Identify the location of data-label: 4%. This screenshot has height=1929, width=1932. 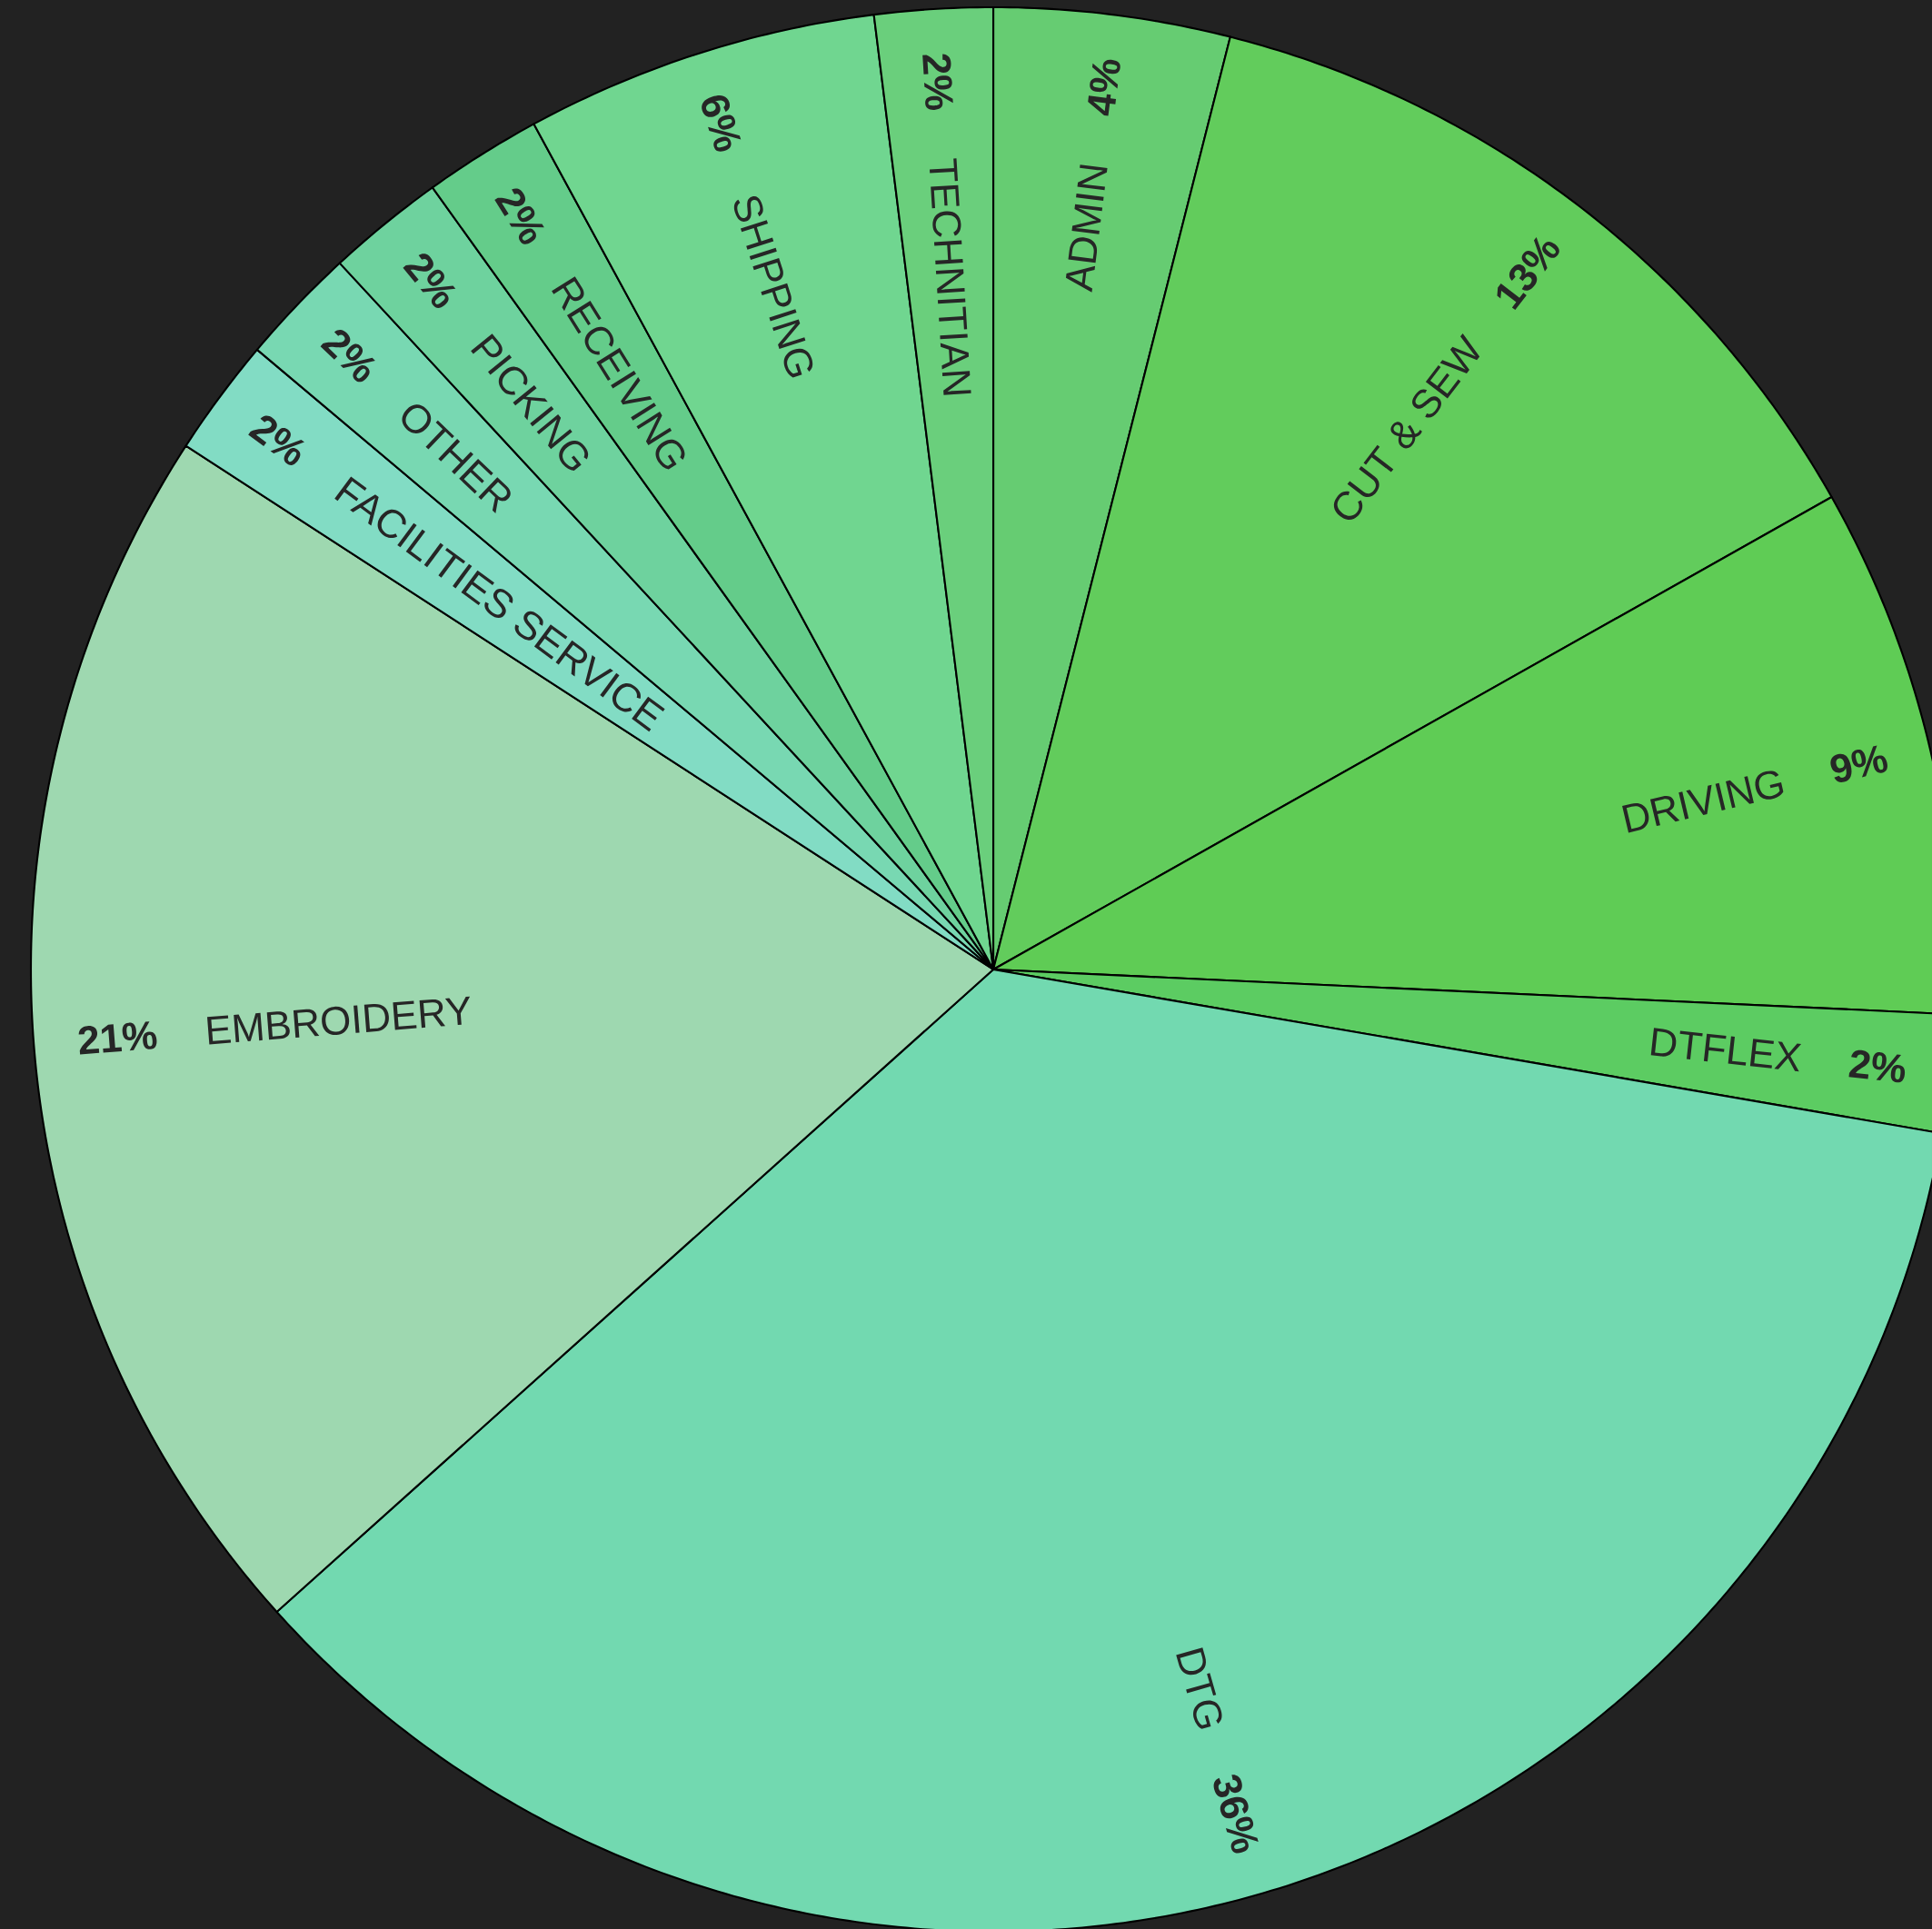
(1104, 88).